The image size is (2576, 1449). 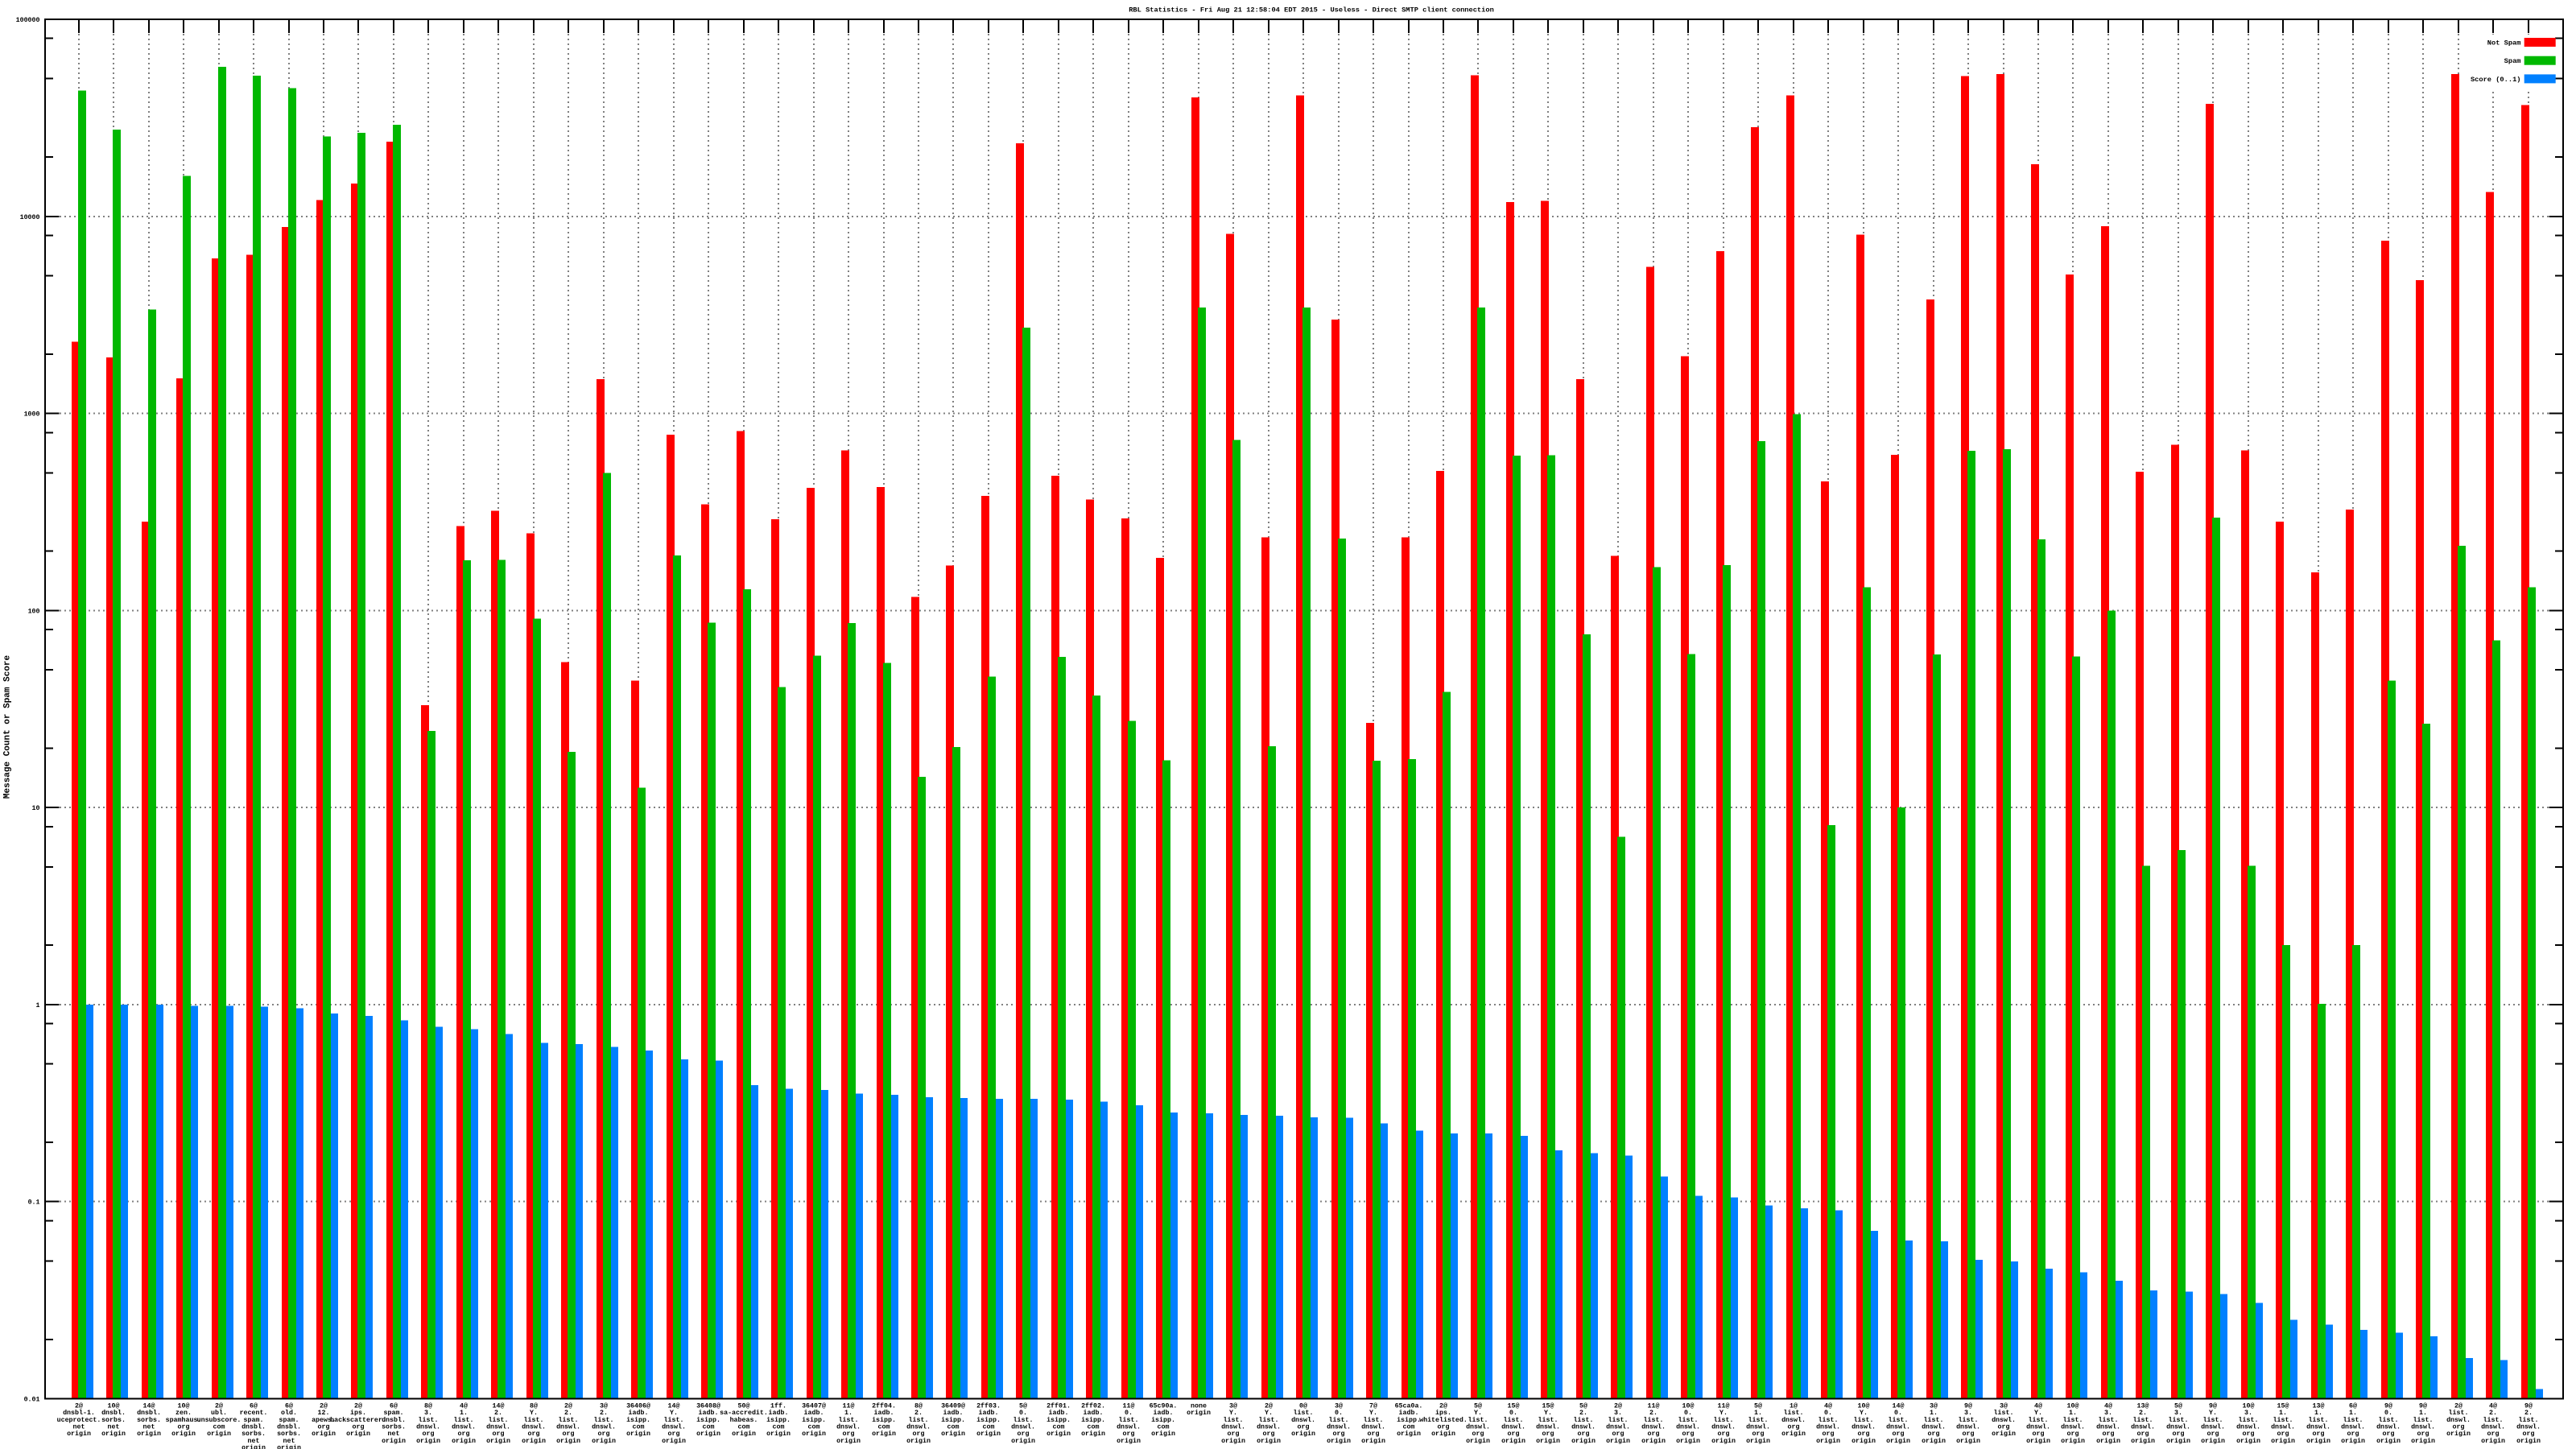 I want to click on svg-text: 3., so click(x=1618, y=1413).